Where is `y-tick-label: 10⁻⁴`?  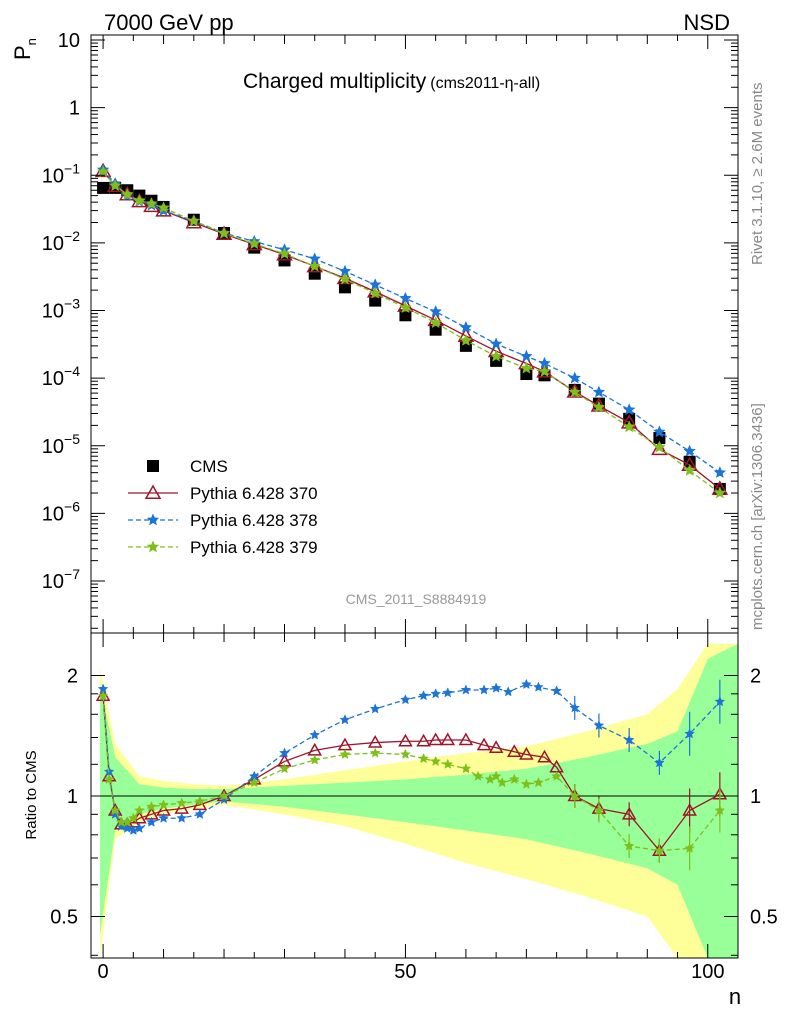 y-tick-label: 10⁻⁴ is located at coordinates (61, 376).